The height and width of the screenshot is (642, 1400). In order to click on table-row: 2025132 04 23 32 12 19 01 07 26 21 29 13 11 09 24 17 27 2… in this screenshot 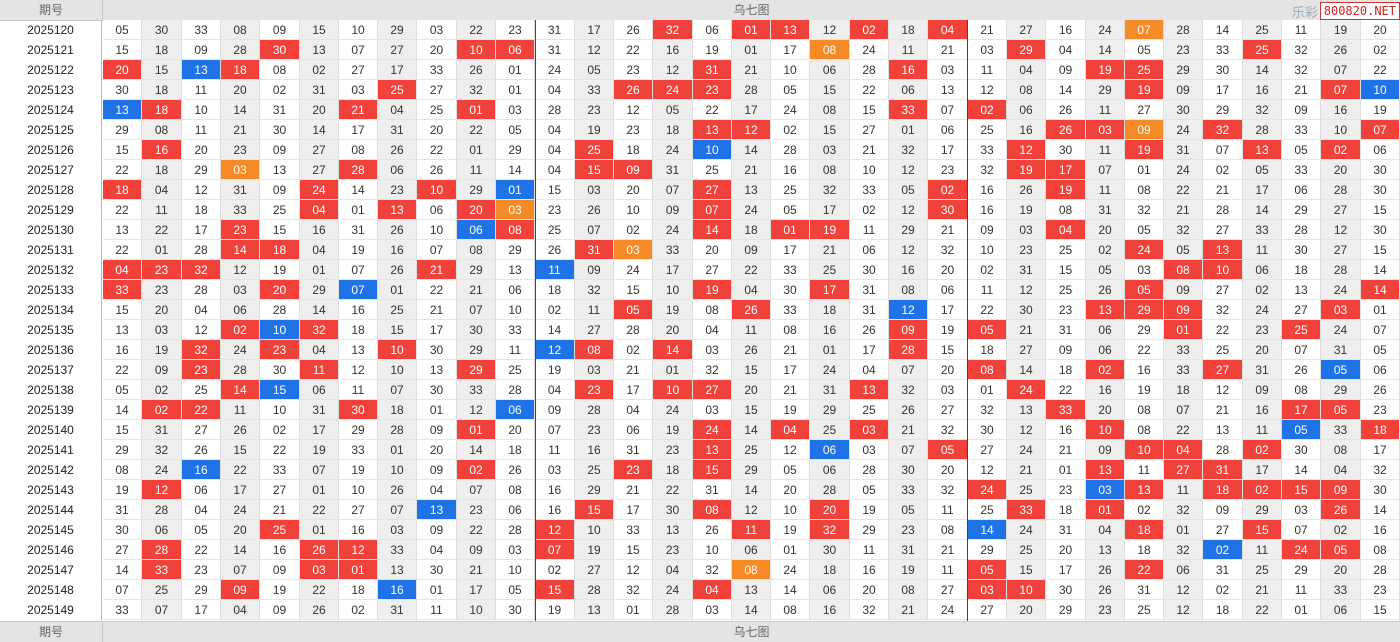, I will do `click(700, 270)`.